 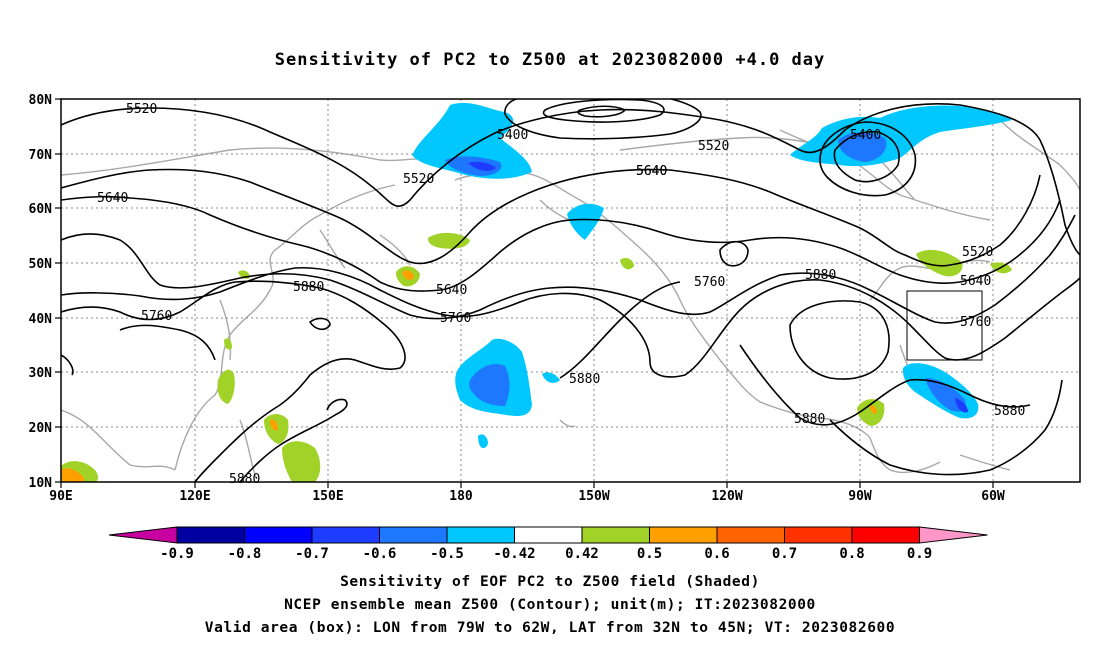 I want to click on shade-central-pacific-dot, so click(x=551, y=377).